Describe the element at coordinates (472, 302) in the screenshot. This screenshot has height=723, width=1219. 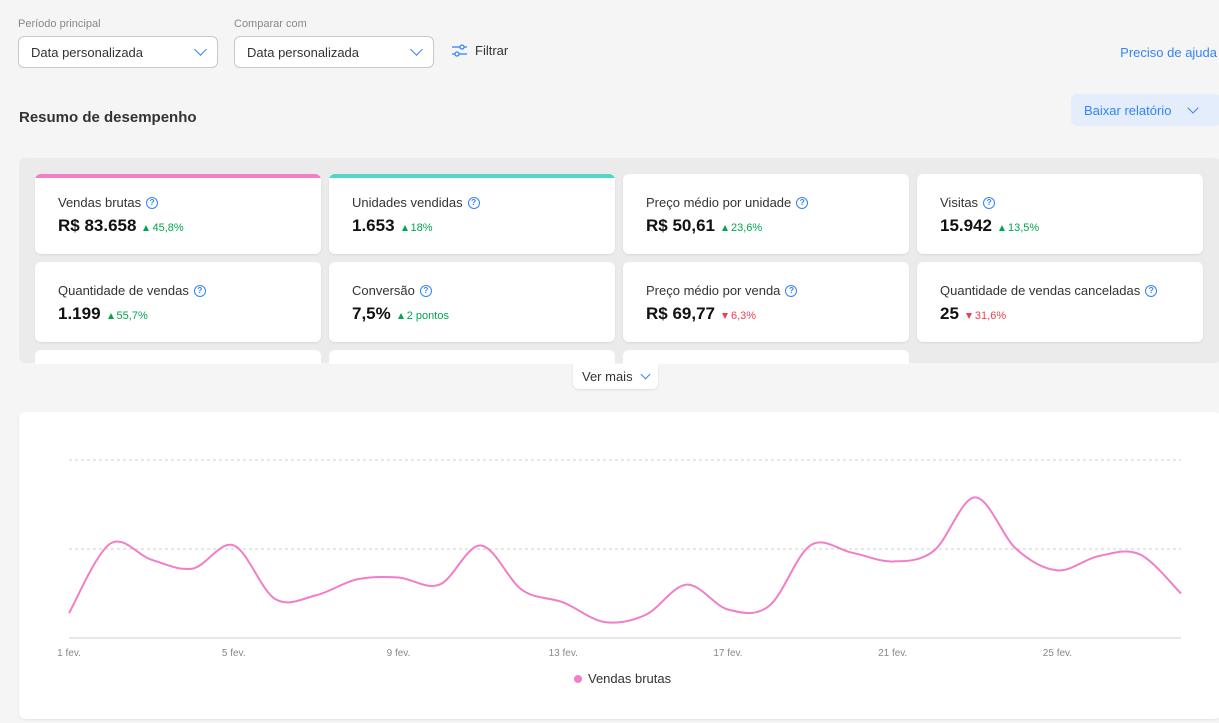
I see `metric-card-conversion: Conversão? 7,5% 2 pontos` at that location.